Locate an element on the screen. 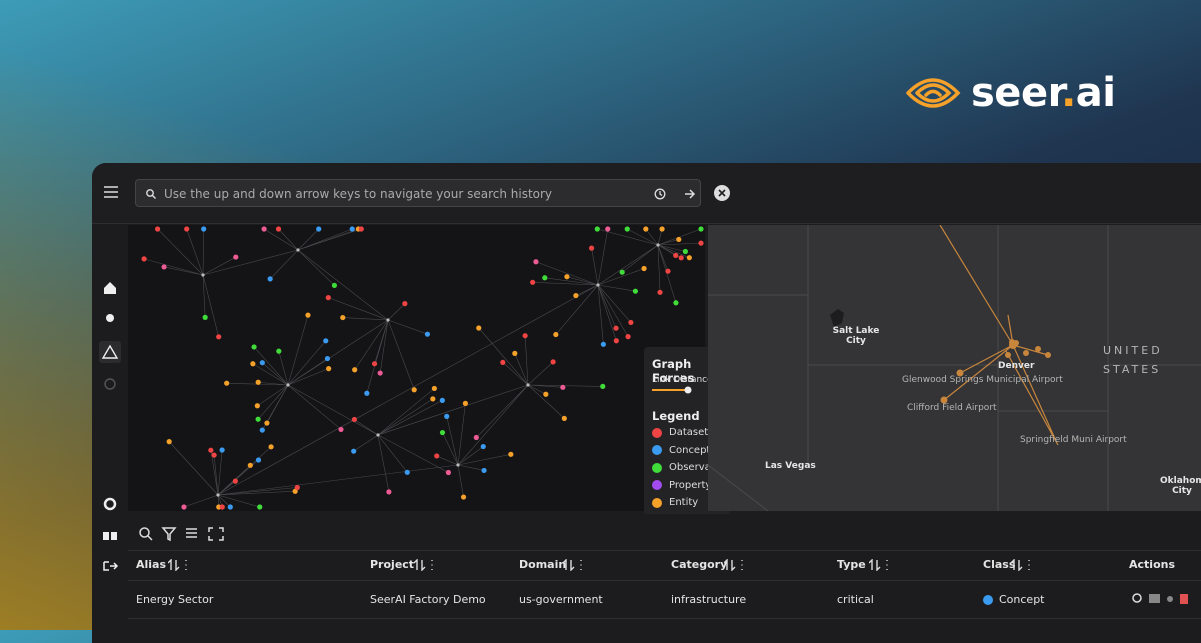 This screenshot has width=1201, height=643. column-header: Domain is located at coordinates (543, 564).